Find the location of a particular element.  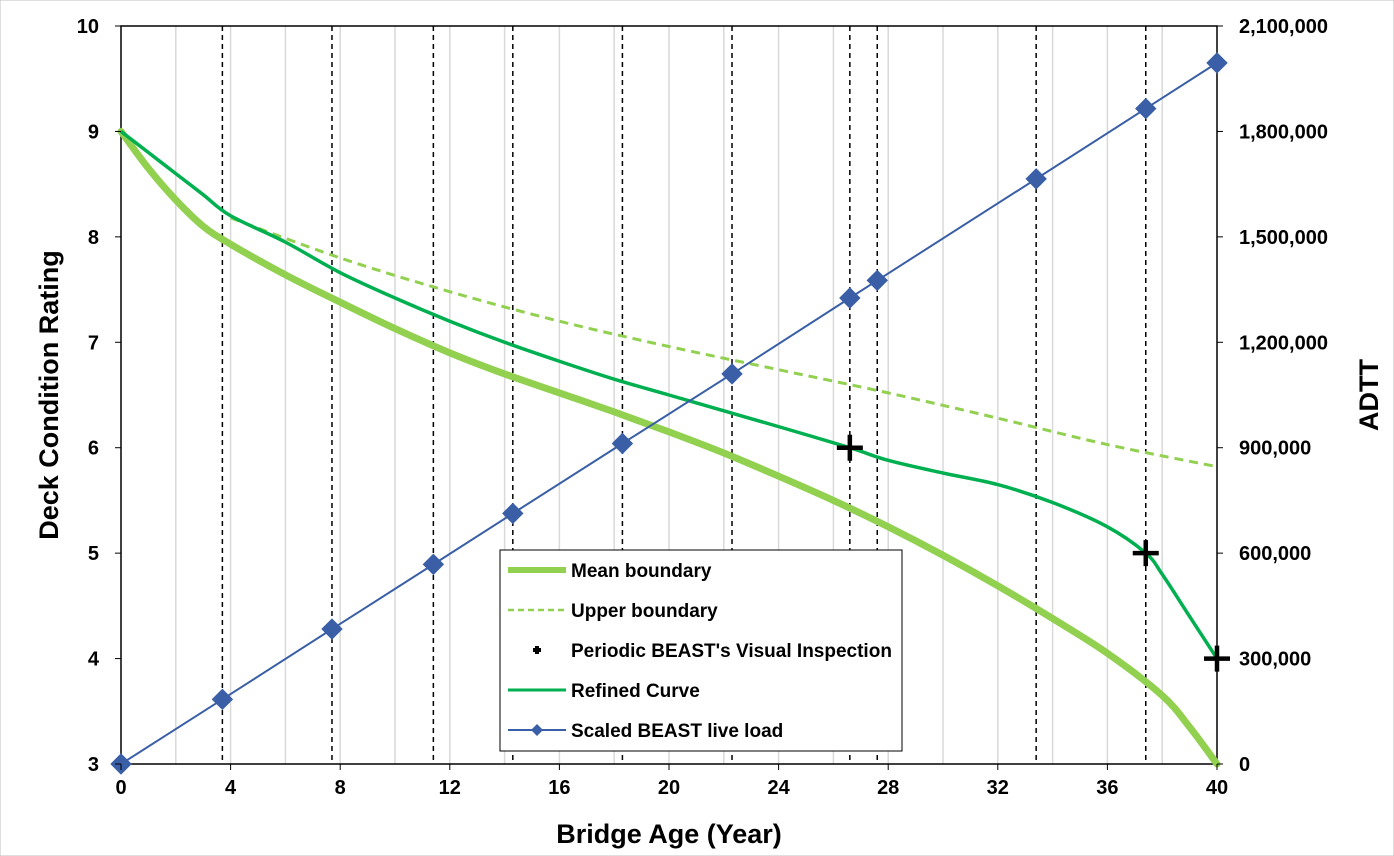

y2-tick-label: 300,000 is located at coordinates (1275, 660).